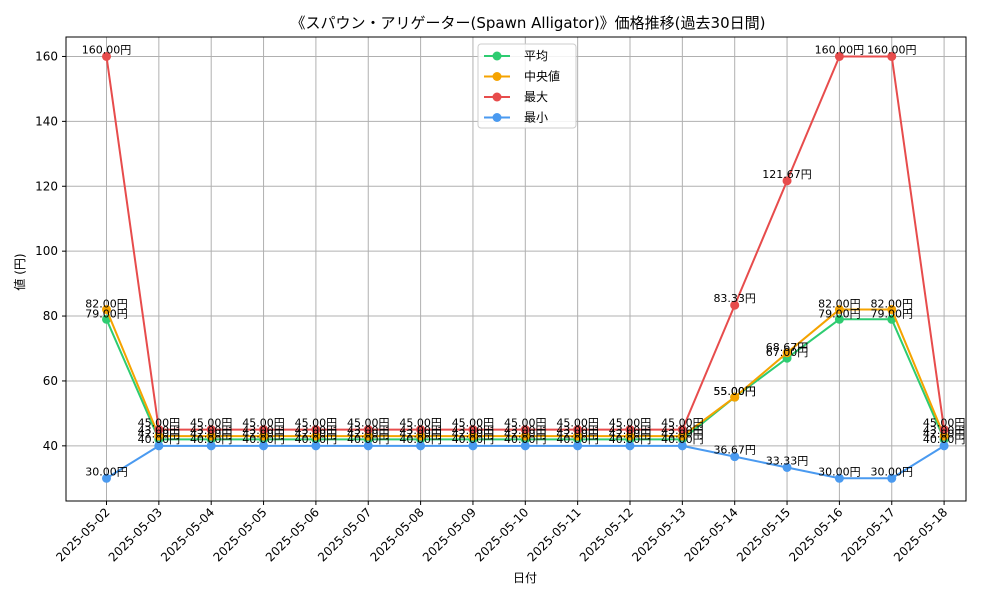  What do you see at coordinates (787, 352) in the screenshot?
I see `annotation-label: 67.00円` at bounding box center [787, 352].